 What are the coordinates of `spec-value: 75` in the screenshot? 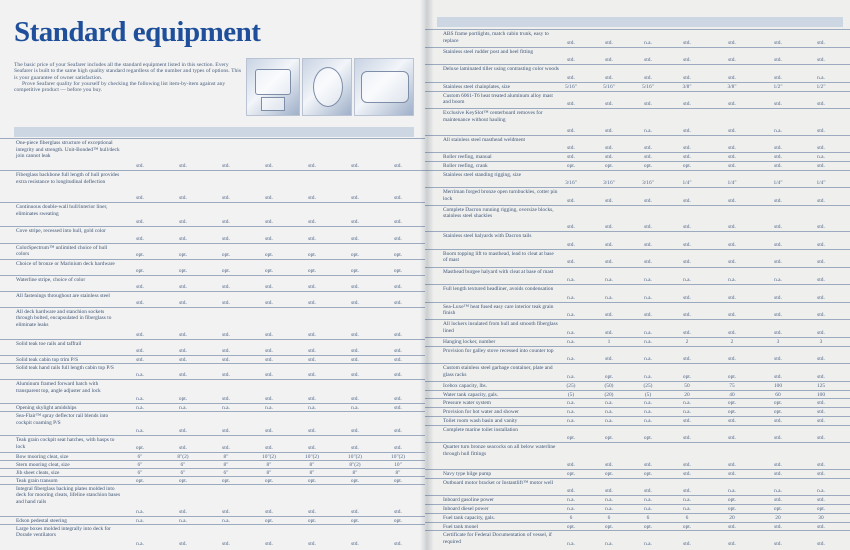 It's located at (732, 385).